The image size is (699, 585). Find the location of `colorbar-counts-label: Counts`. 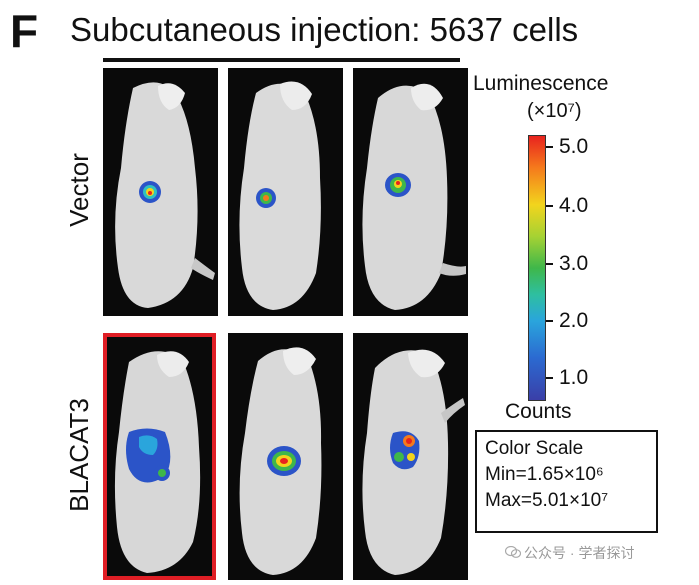

colorbar-counts-label: Counts is located at coordinates (538, 411).